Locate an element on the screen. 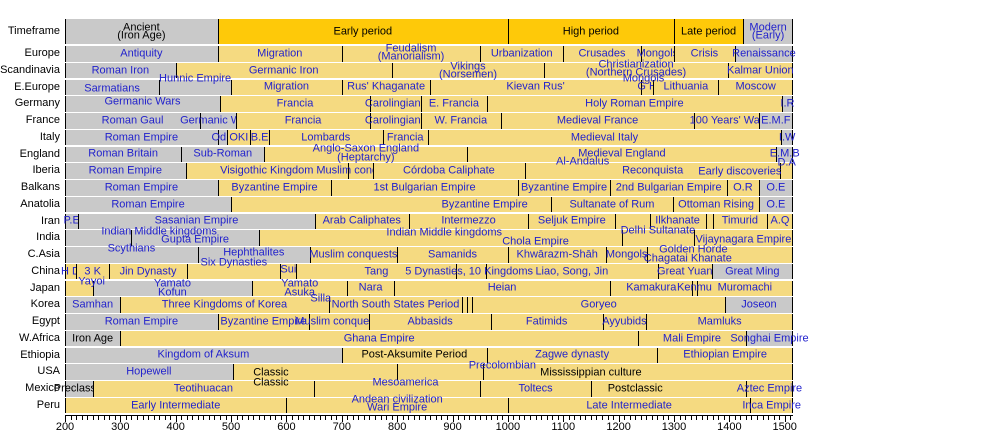  timeline-cell-germany-i-r is located at coordinates (787, 104).